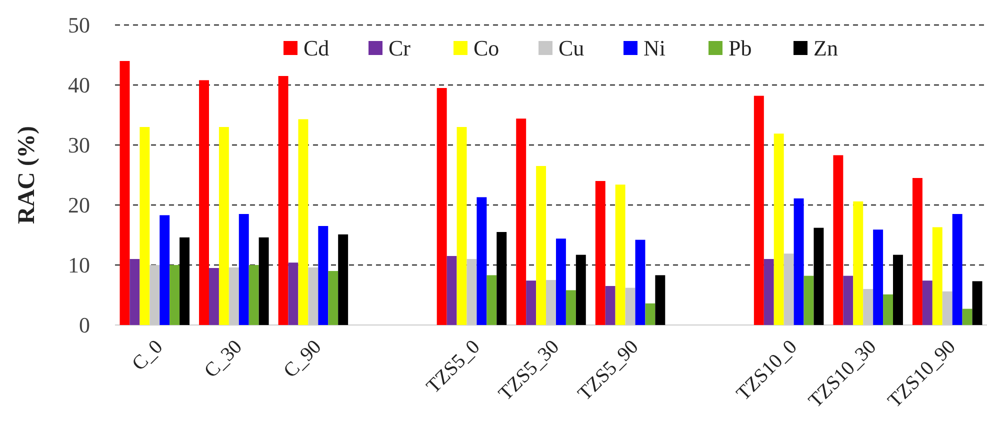 The height and width of the screenshot is (432, 987). I want to click on y-axis-title: RAC (%), so click(27, 175).